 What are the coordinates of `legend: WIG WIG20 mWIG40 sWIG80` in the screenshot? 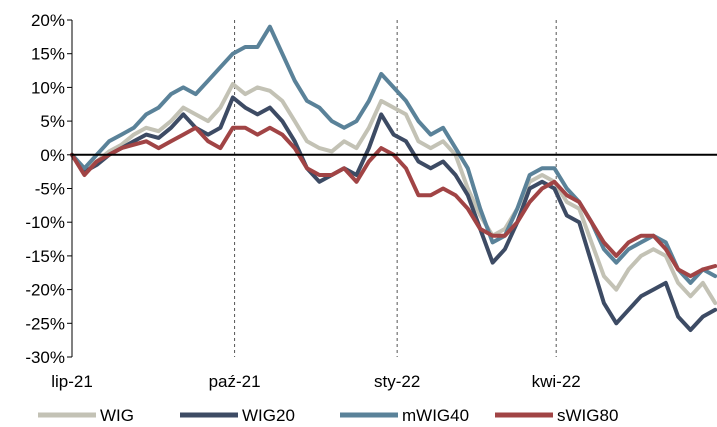 It's located at (328, 415).